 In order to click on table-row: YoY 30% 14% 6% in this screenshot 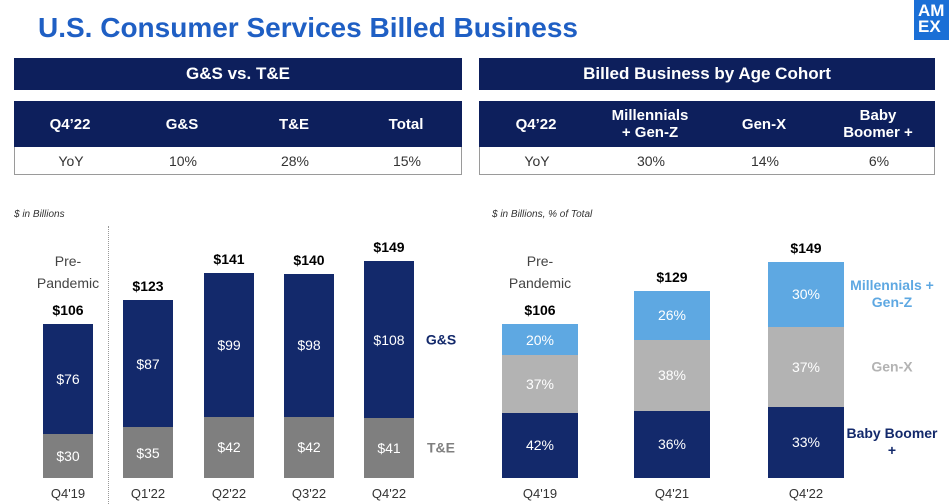, I will do `click(707, 161)`.